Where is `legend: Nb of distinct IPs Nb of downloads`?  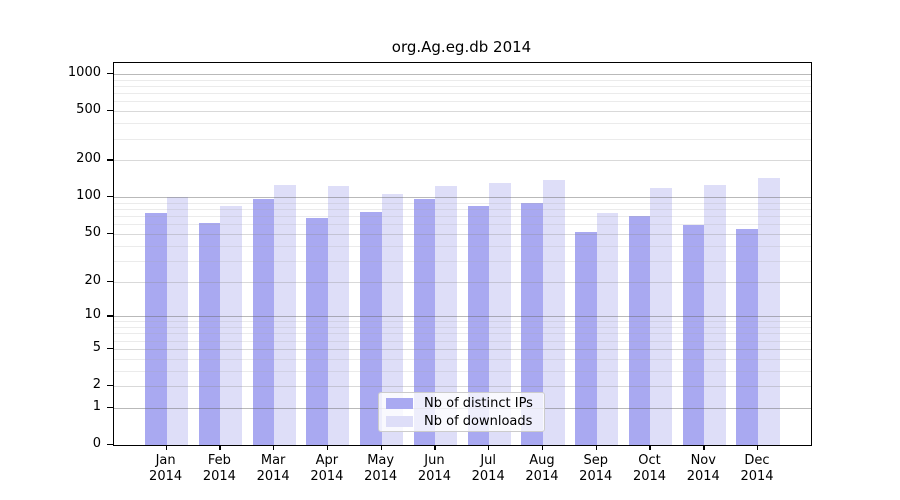
legend: Nb of distinct IPs Nb of downloads is located at coordinates (461, 412).